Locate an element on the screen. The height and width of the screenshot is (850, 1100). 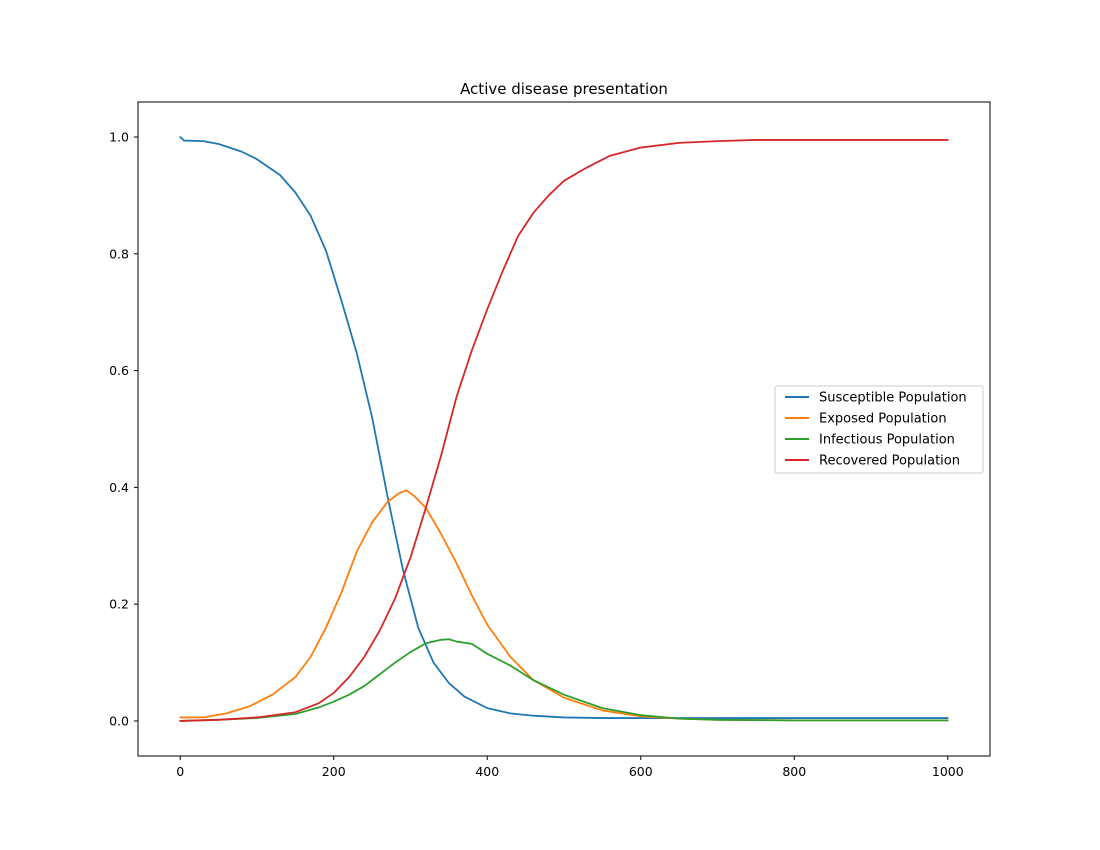
y-tick-label: 1.0 is located at coordinates (119, 137).